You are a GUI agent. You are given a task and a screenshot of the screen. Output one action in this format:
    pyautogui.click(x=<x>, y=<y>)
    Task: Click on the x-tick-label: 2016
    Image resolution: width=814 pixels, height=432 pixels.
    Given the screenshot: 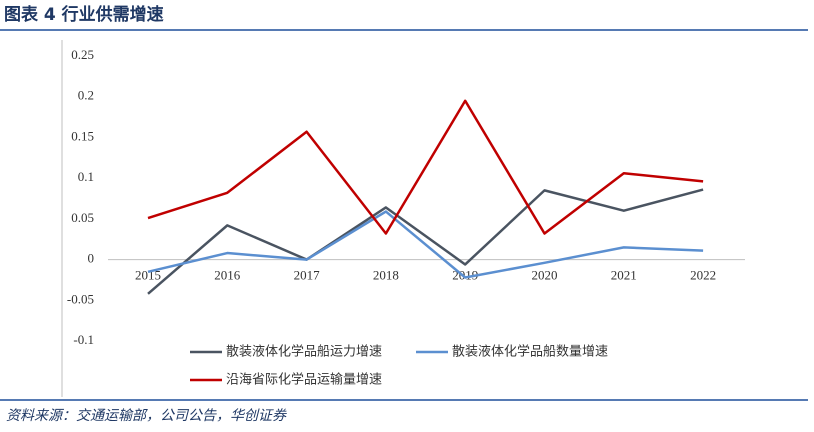 What is the action you would take?
    pyautogui.click(x=227, y=275)
    